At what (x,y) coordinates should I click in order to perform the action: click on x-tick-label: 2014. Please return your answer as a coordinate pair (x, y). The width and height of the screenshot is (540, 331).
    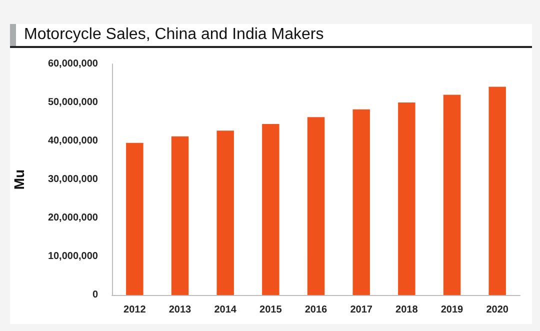
    Looking at the image, I should click on (225, 310).